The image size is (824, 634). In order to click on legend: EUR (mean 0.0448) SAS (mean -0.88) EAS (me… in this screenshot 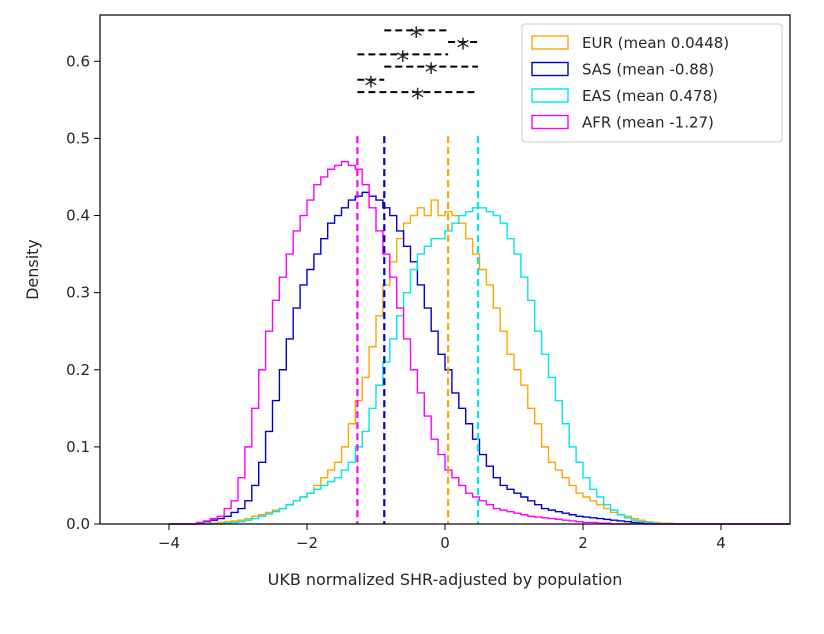, I will do `click(652, 83)`.